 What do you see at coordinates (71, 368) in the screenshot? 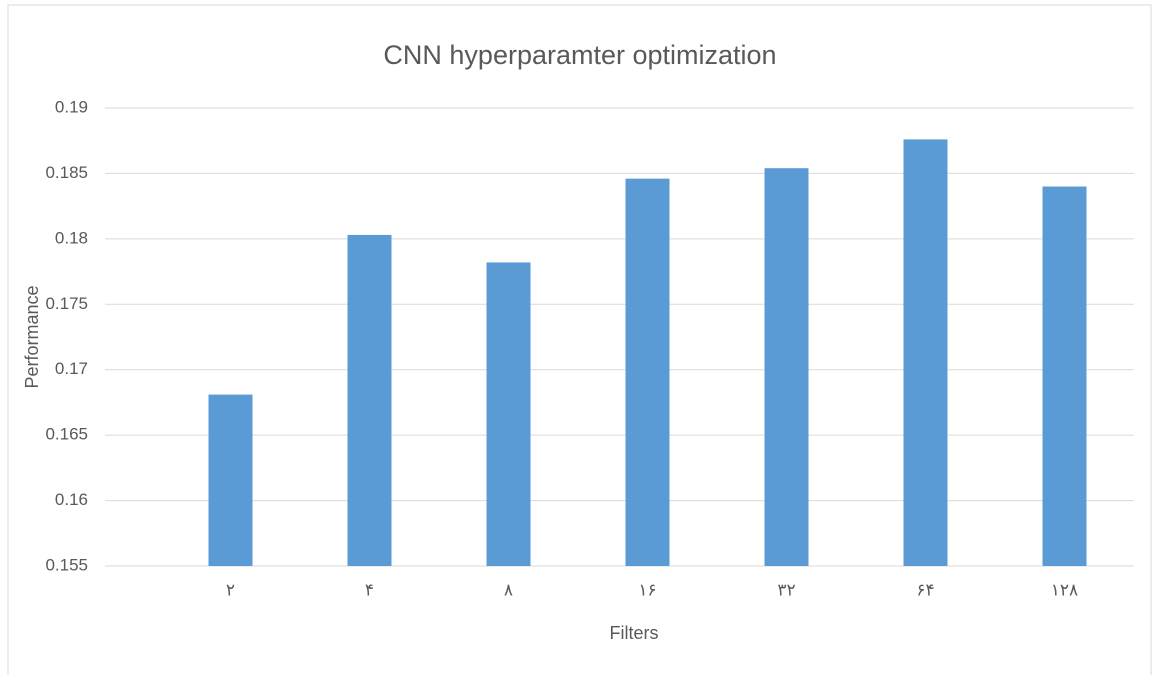
I see `y-tick-label: 0.17` at bounding box center [71, 368].